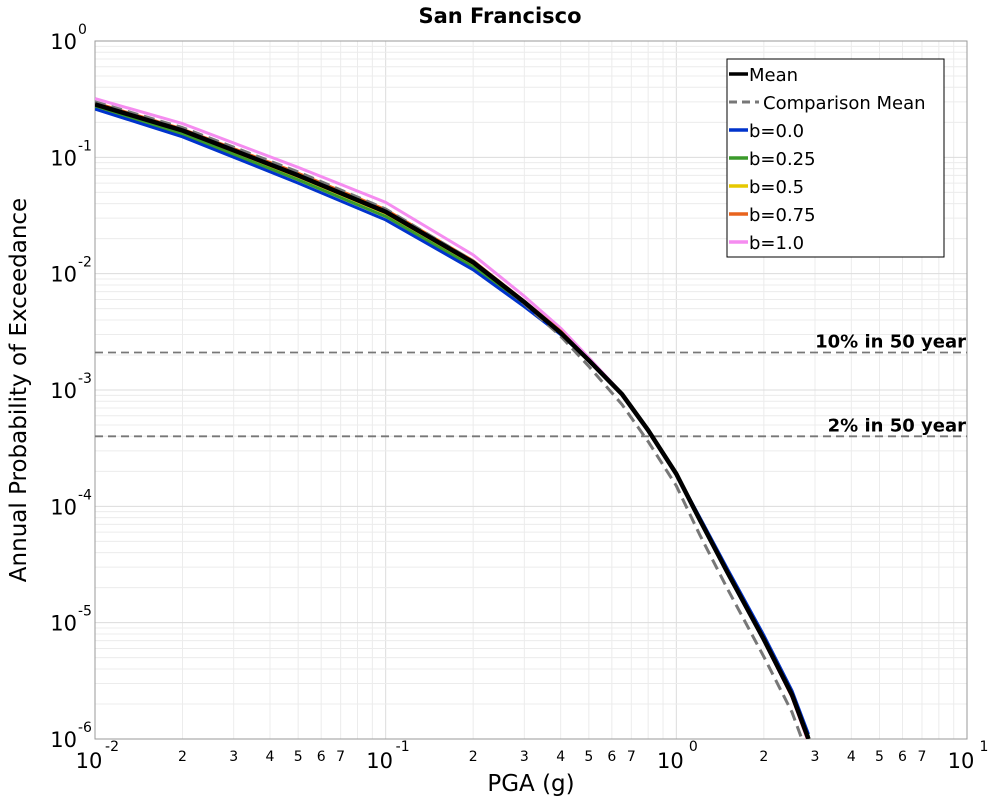 The height and width of the screenshot is (800, 1000). I want to click on legend-label: b=0.5, so click(776, 187).